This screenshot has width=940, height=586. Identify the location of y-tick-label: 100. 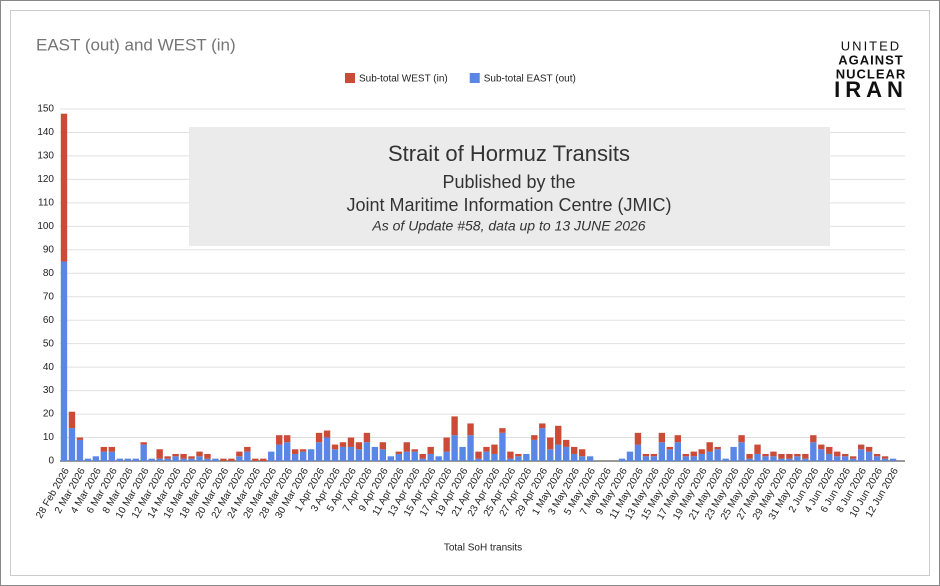
(45, 226).